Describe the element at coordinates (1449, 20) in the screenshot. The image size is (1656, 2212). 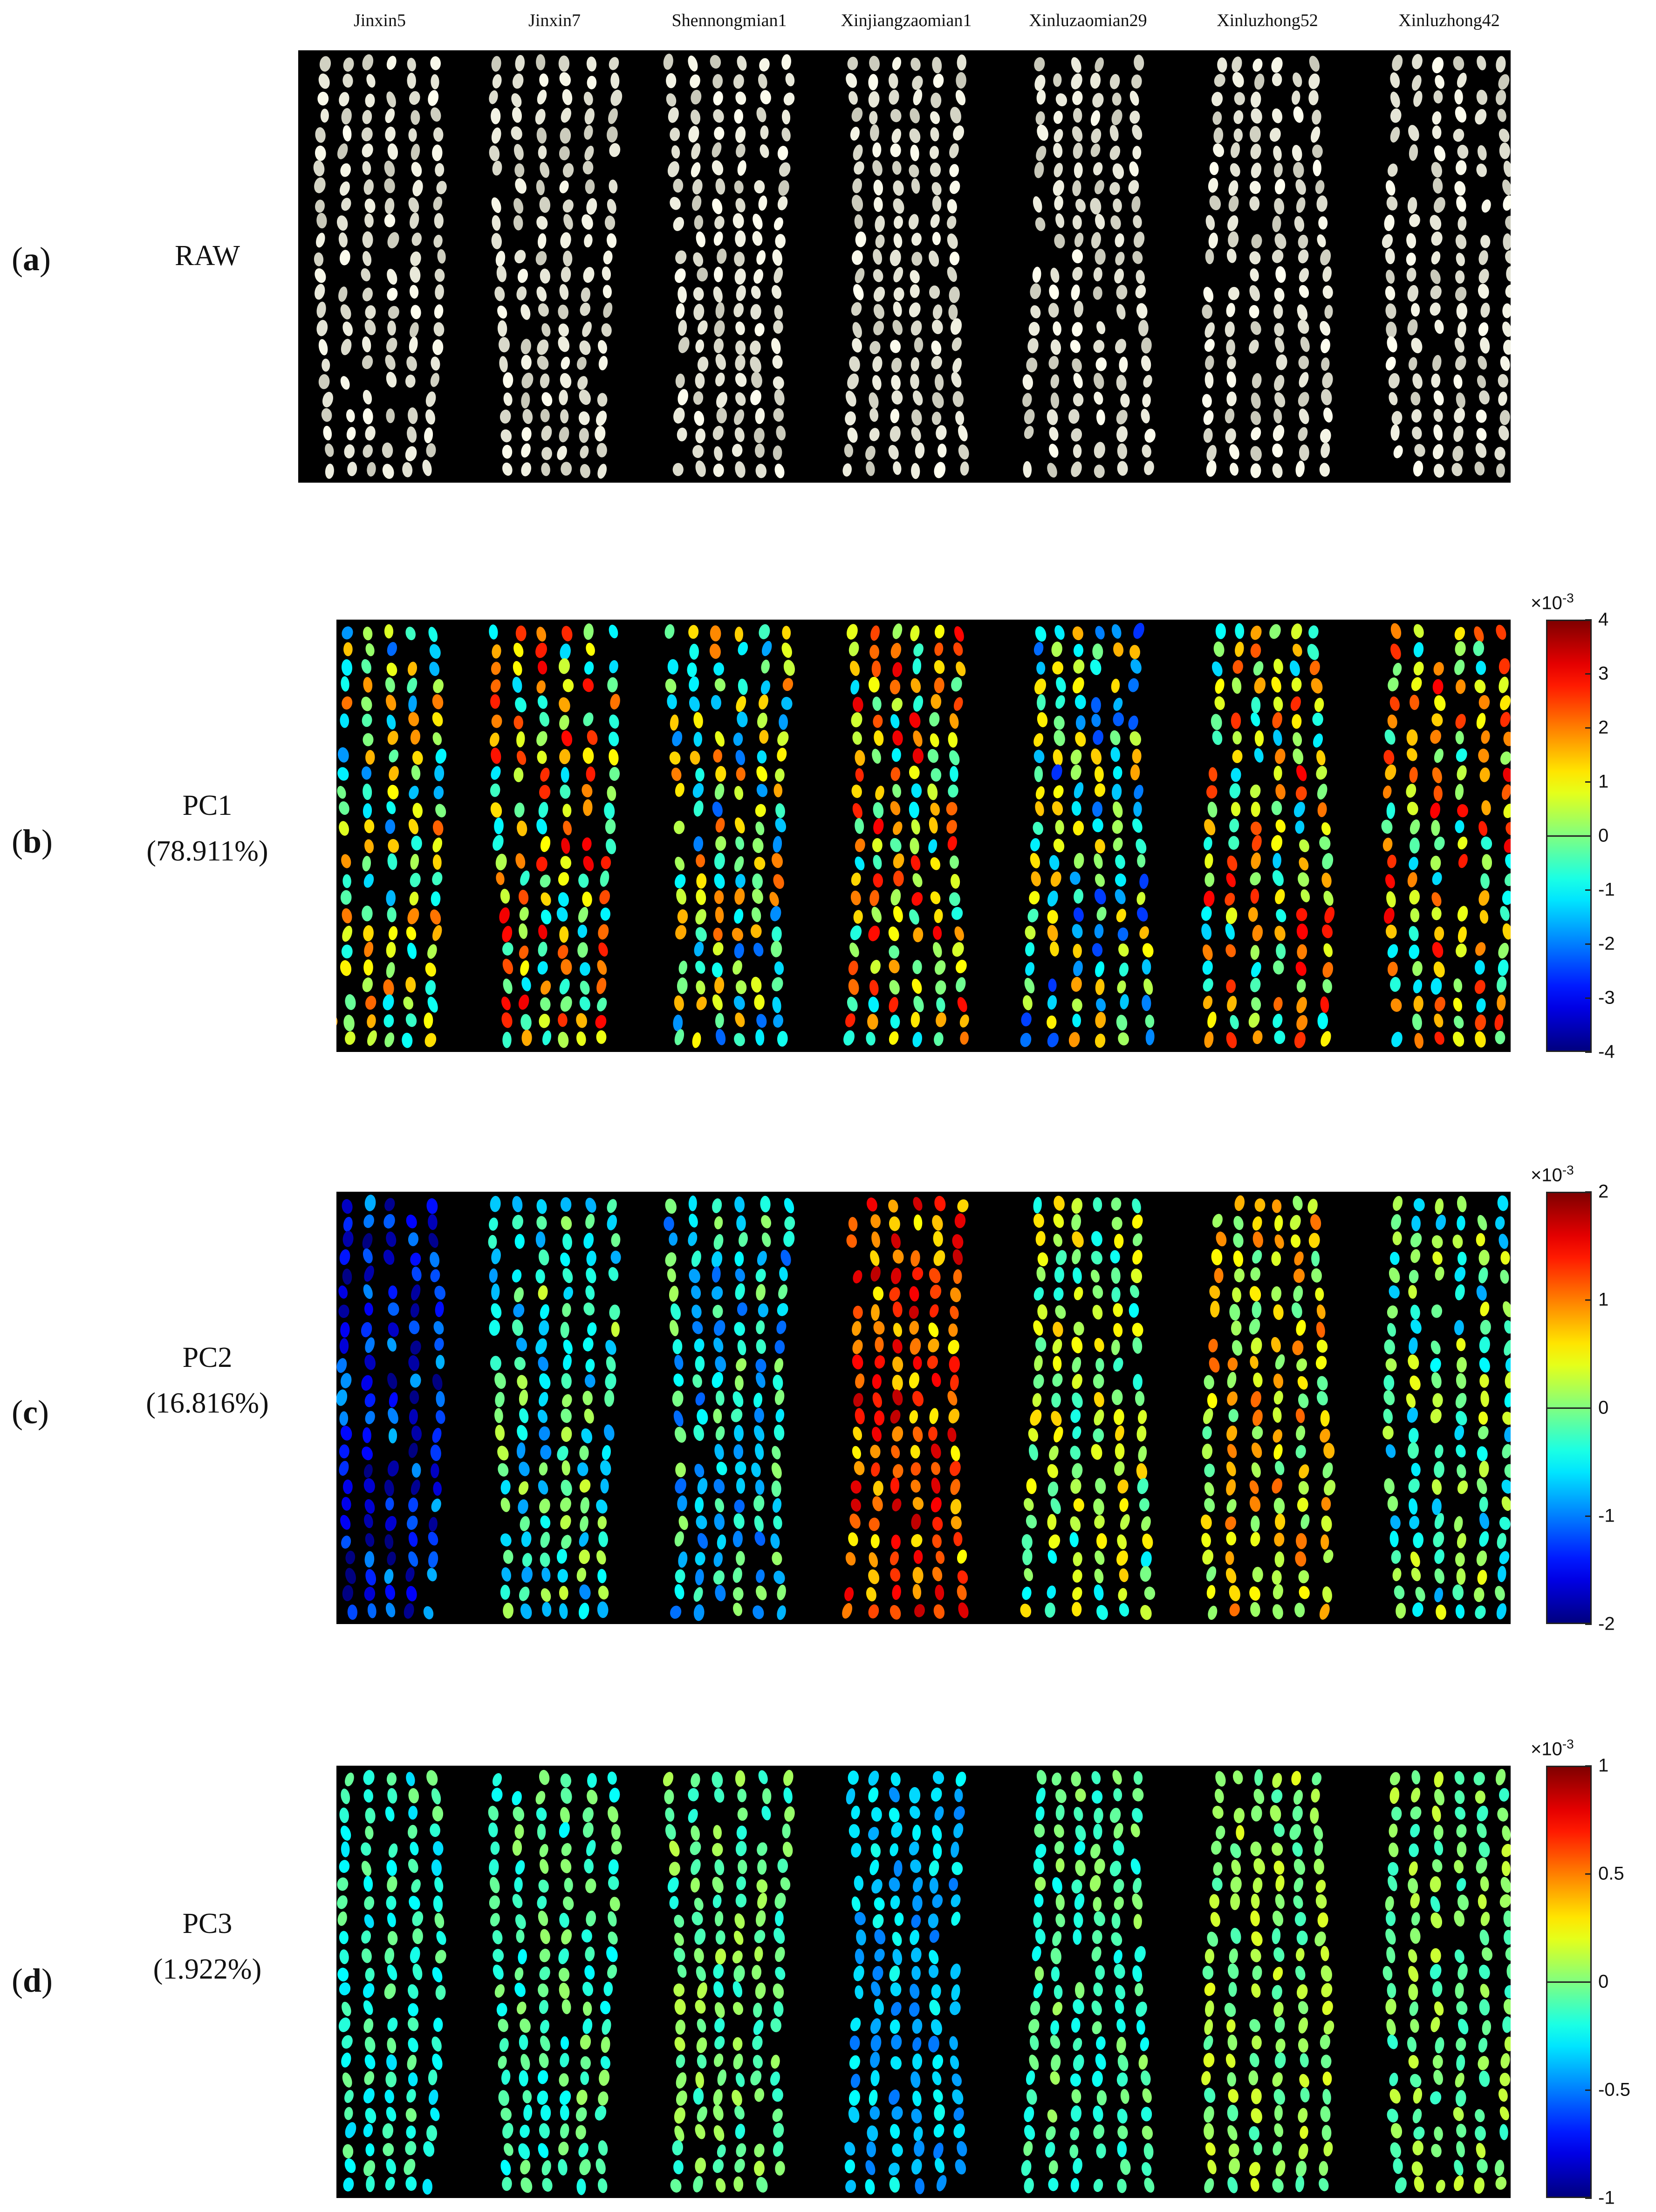
I see `column-header-xinluzhong42: Xinluzhong42` at that location.